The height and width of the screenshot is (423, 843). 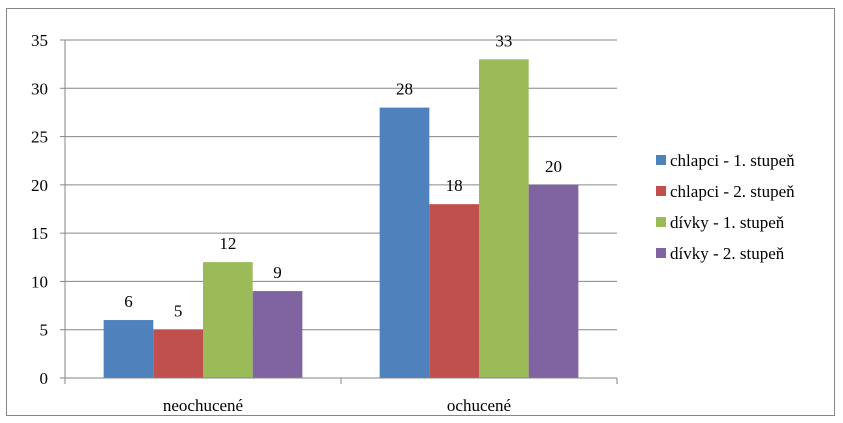 I want to click on y-tick-label: 5, so click(x=44, y=330).